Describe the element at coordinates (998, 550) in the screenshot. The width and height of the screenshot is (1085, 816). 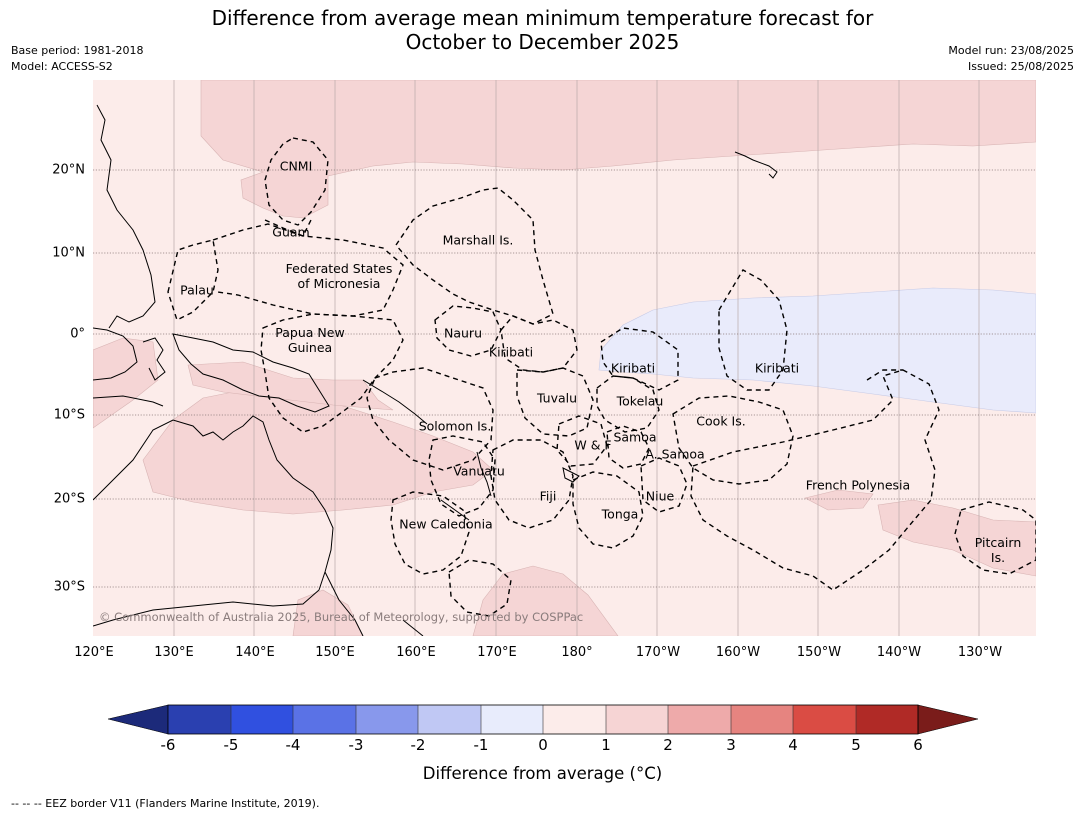
I see `label-pitcairn: Pitcairn Is.` at that location.